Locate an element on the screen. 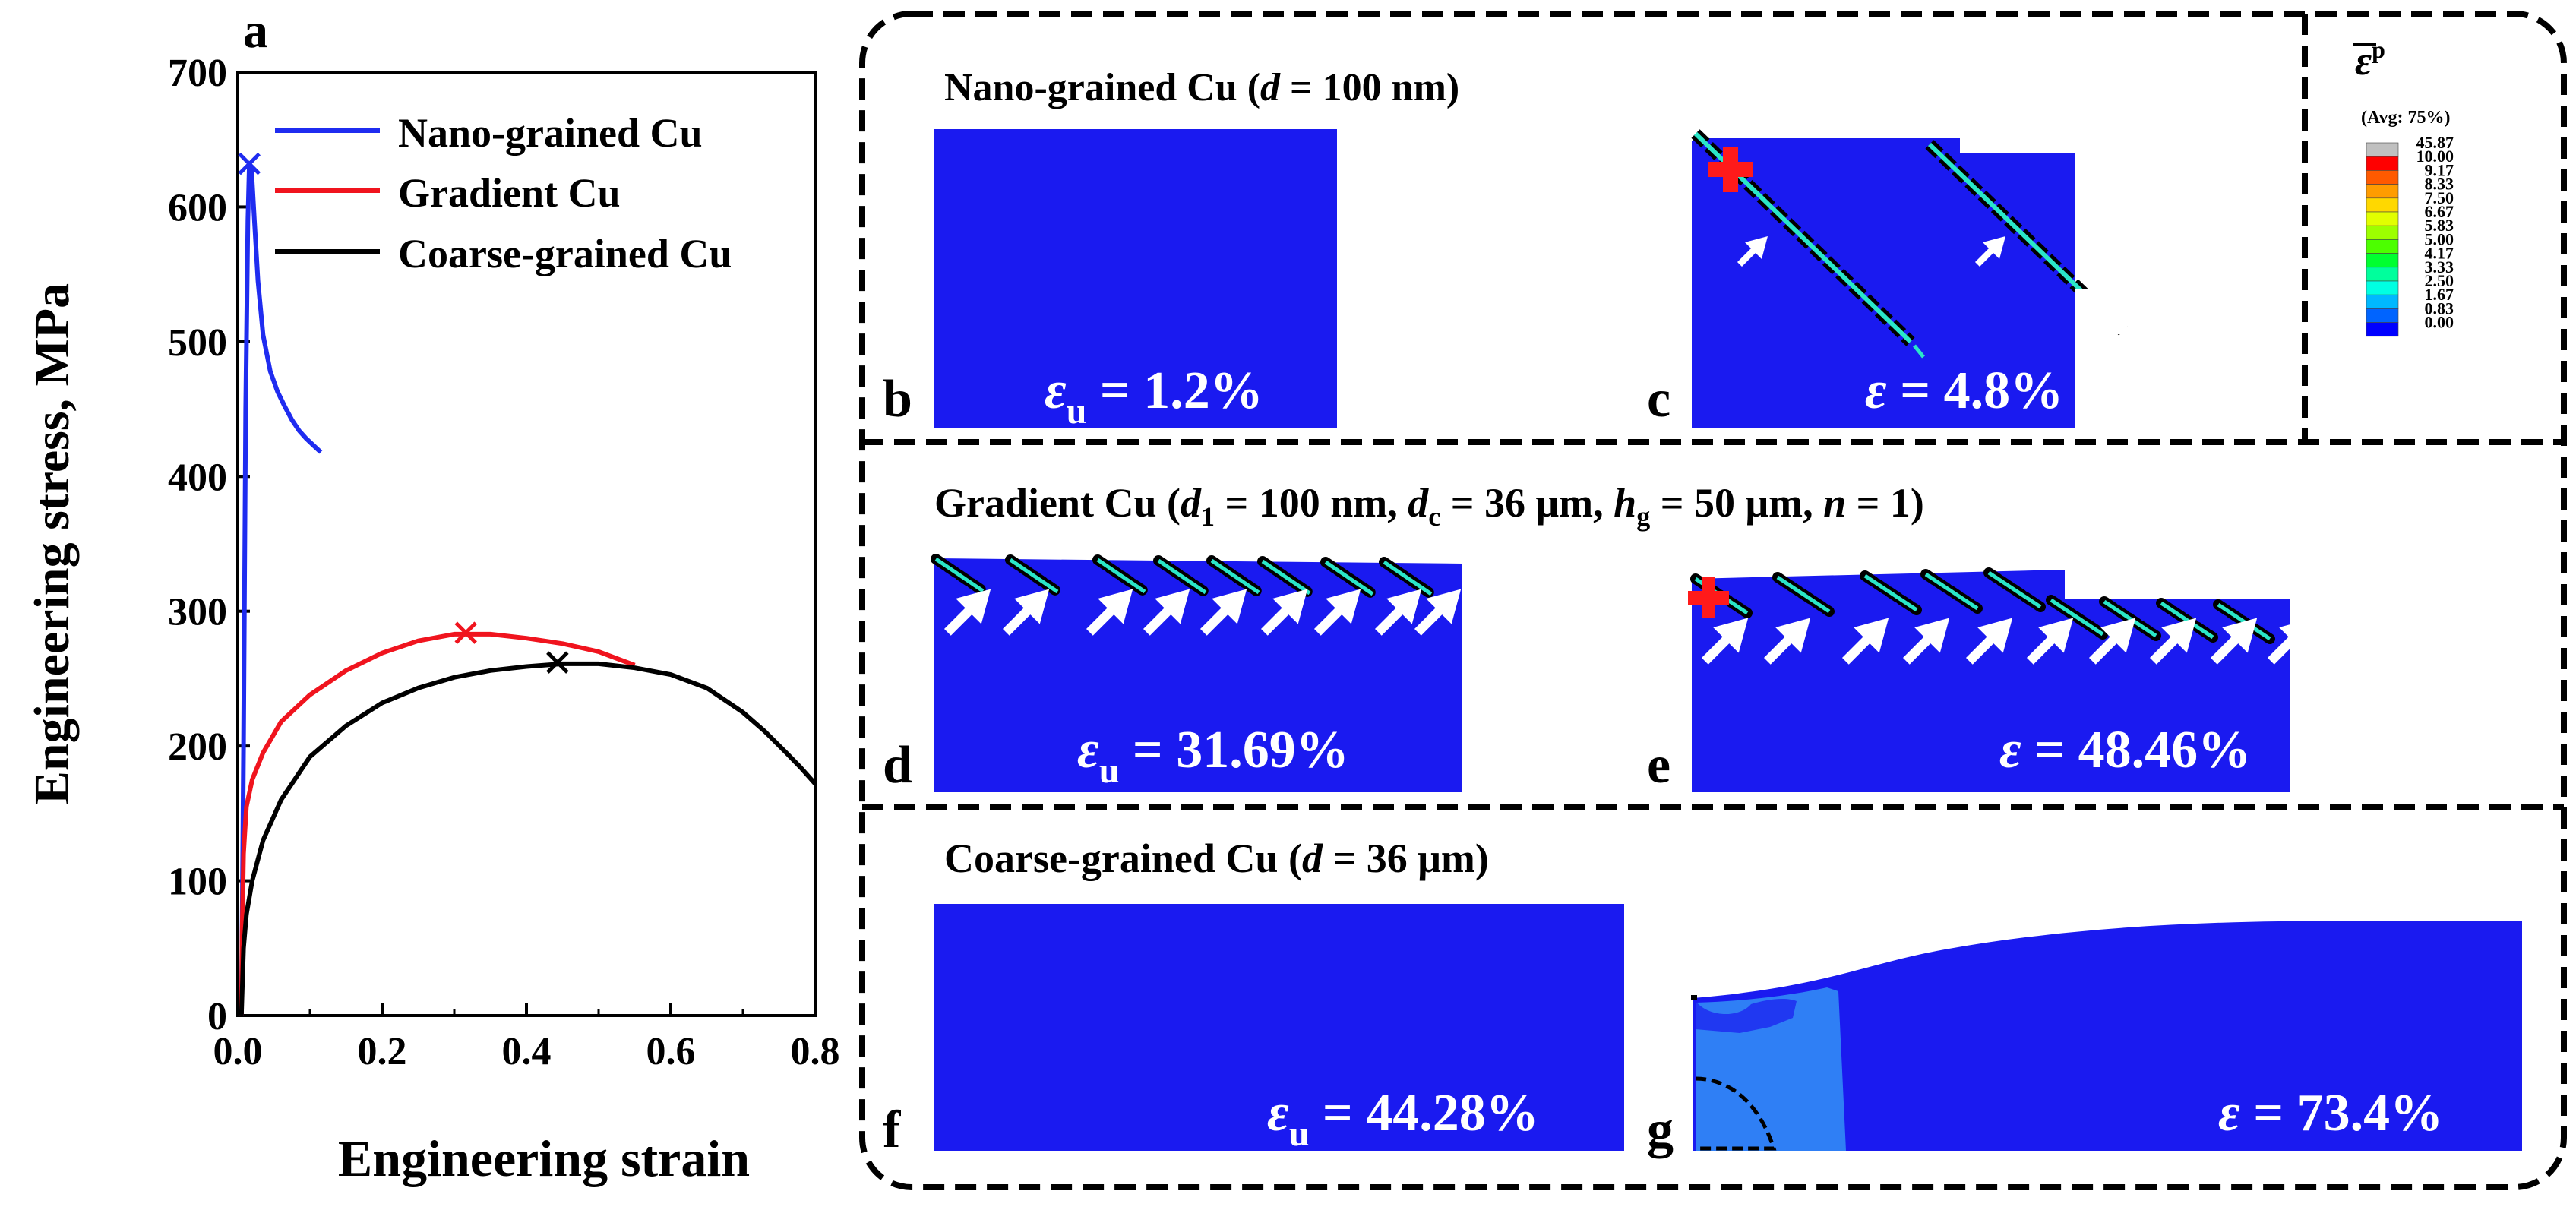 This screenshot has width=2576, height=1210. row1-title: Nano-grained Cu (d = 100 nm) is located at coordinates (1201, 87).